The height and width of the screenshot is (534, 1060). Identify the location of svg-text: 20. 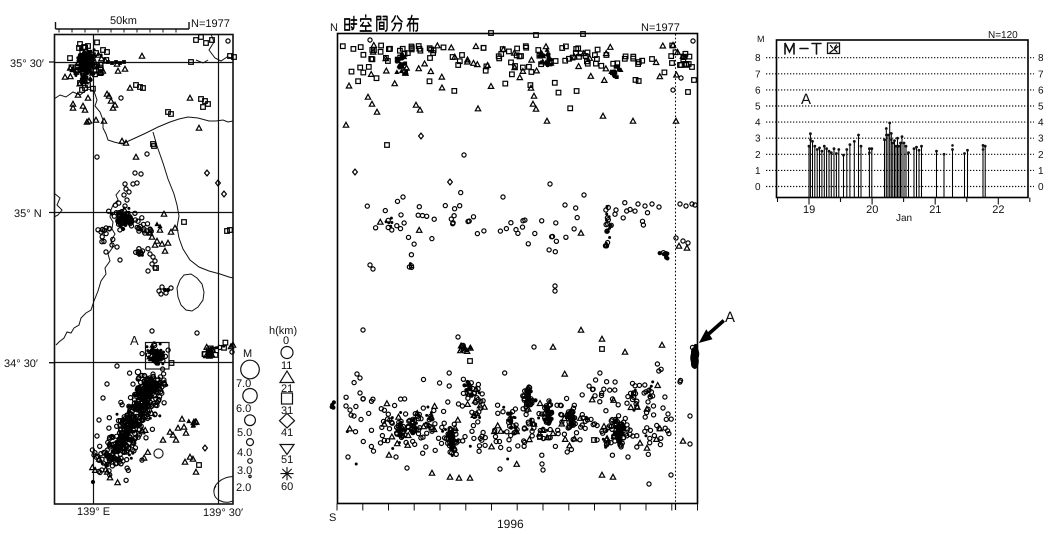
(872, 210).